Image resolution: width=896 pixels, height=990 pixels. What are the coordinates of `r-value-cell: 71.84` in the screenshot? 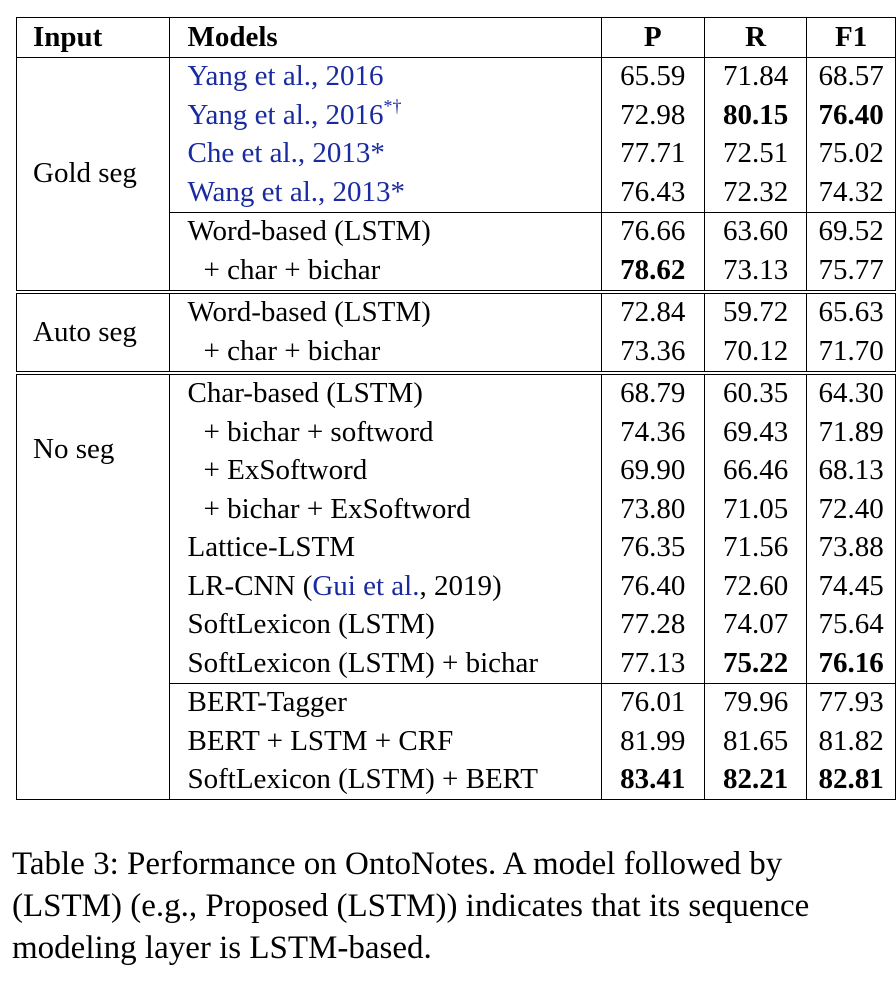 It's located at (755, 76).